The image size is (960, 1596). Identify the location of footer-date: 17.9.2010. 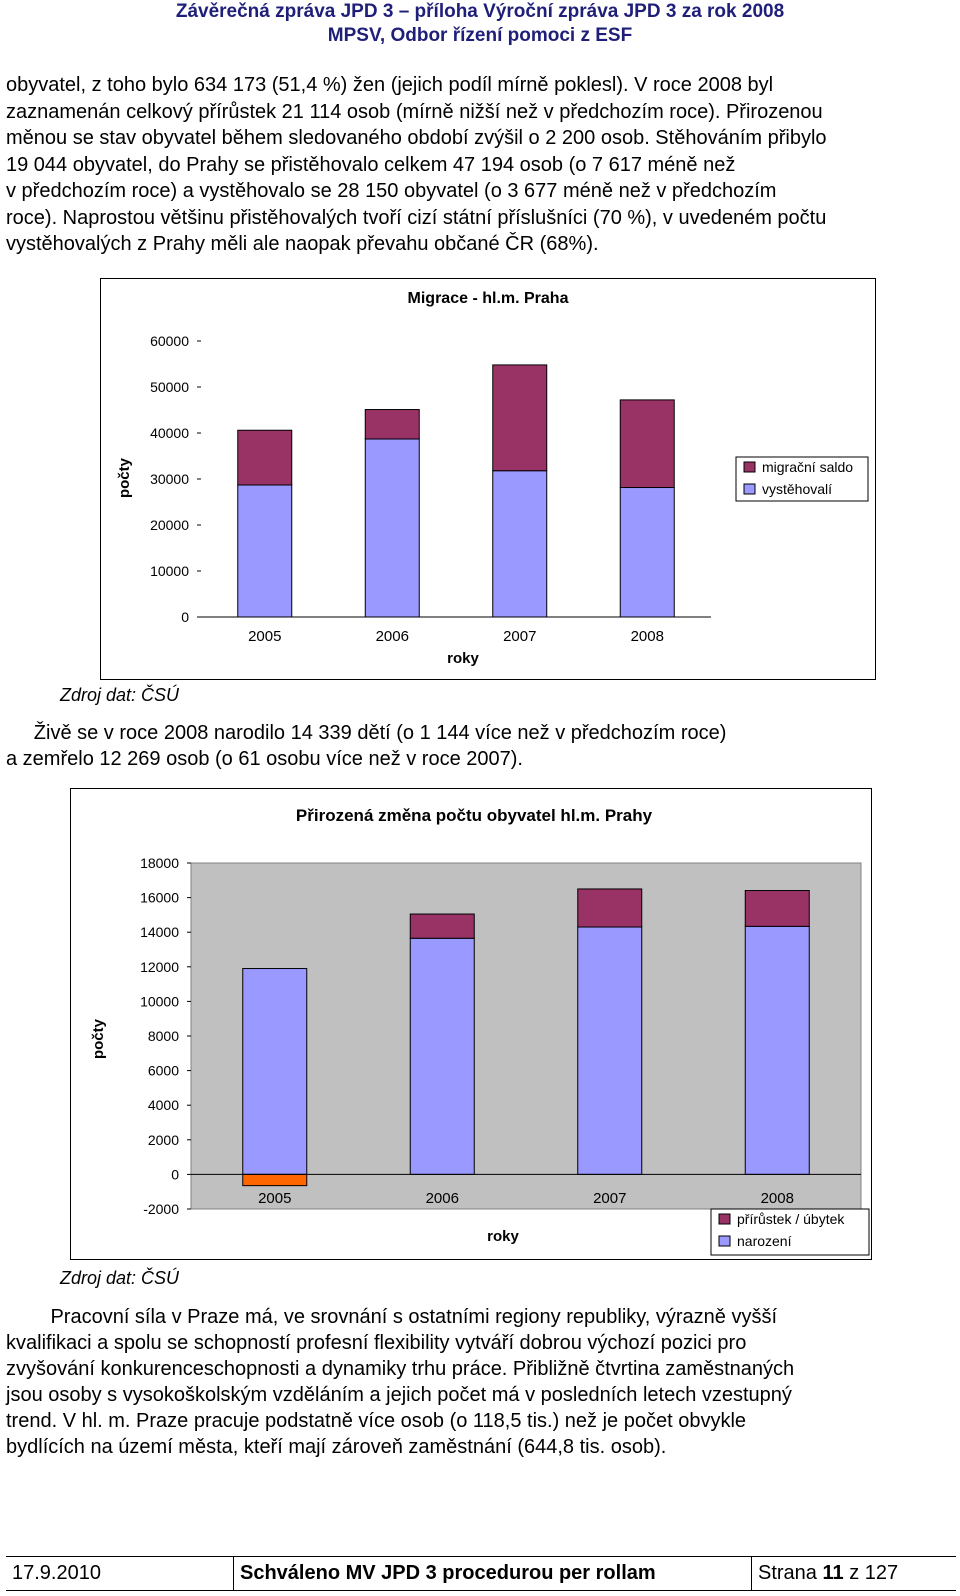
(120, 1573).